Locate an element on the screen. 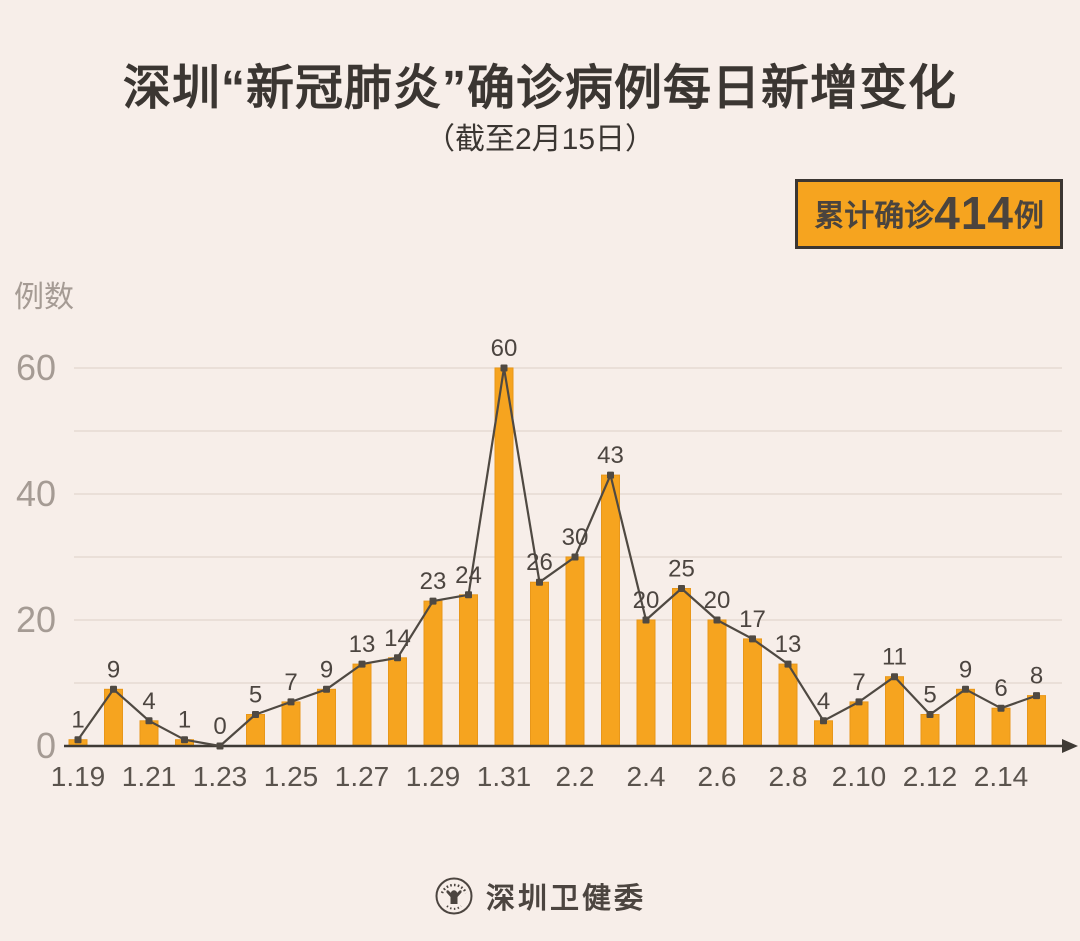 The height and width of the screenshot is (941, 1080). page-subtitle: （截至2月15日） is located at coordinates (540, 139).